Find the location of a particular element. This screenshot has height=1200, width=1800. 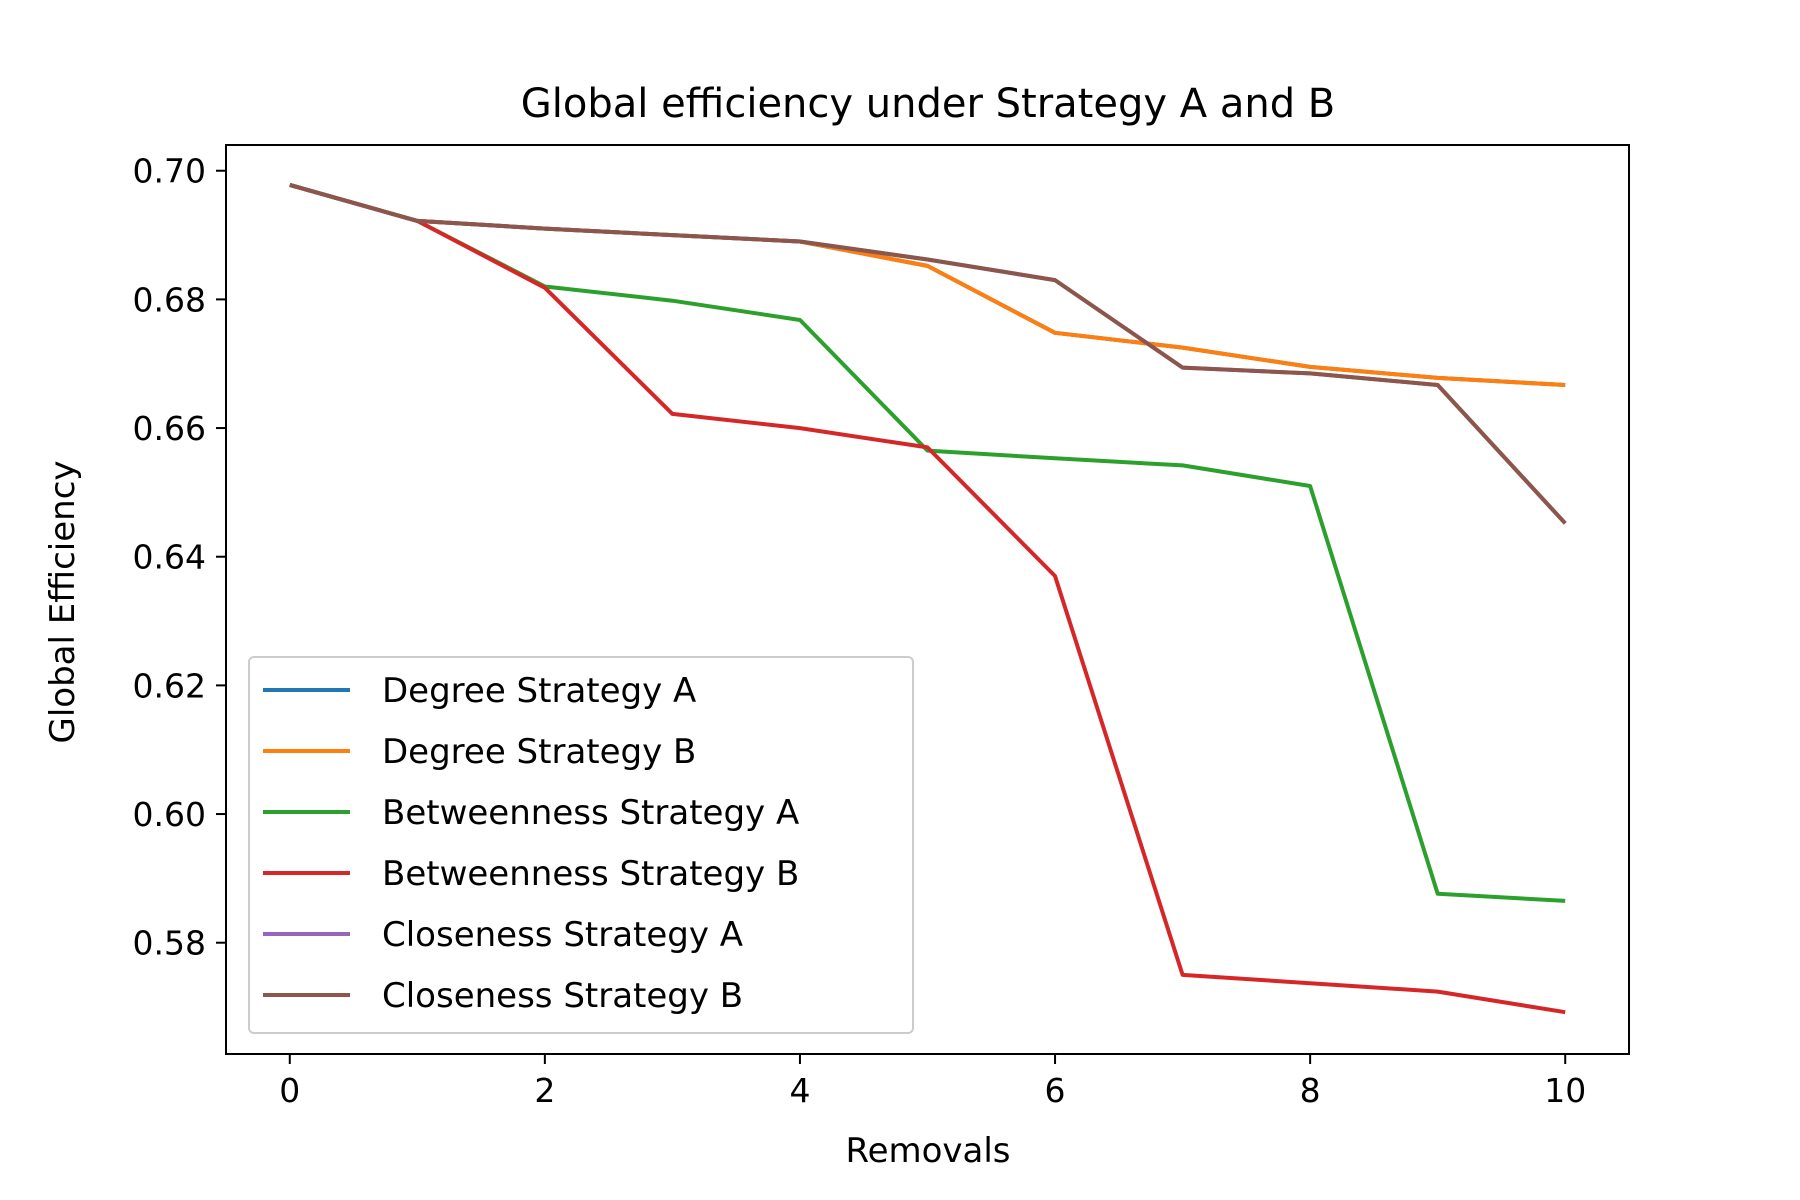

x-tick-label: 10 is located at coordinates (1565, 1090).